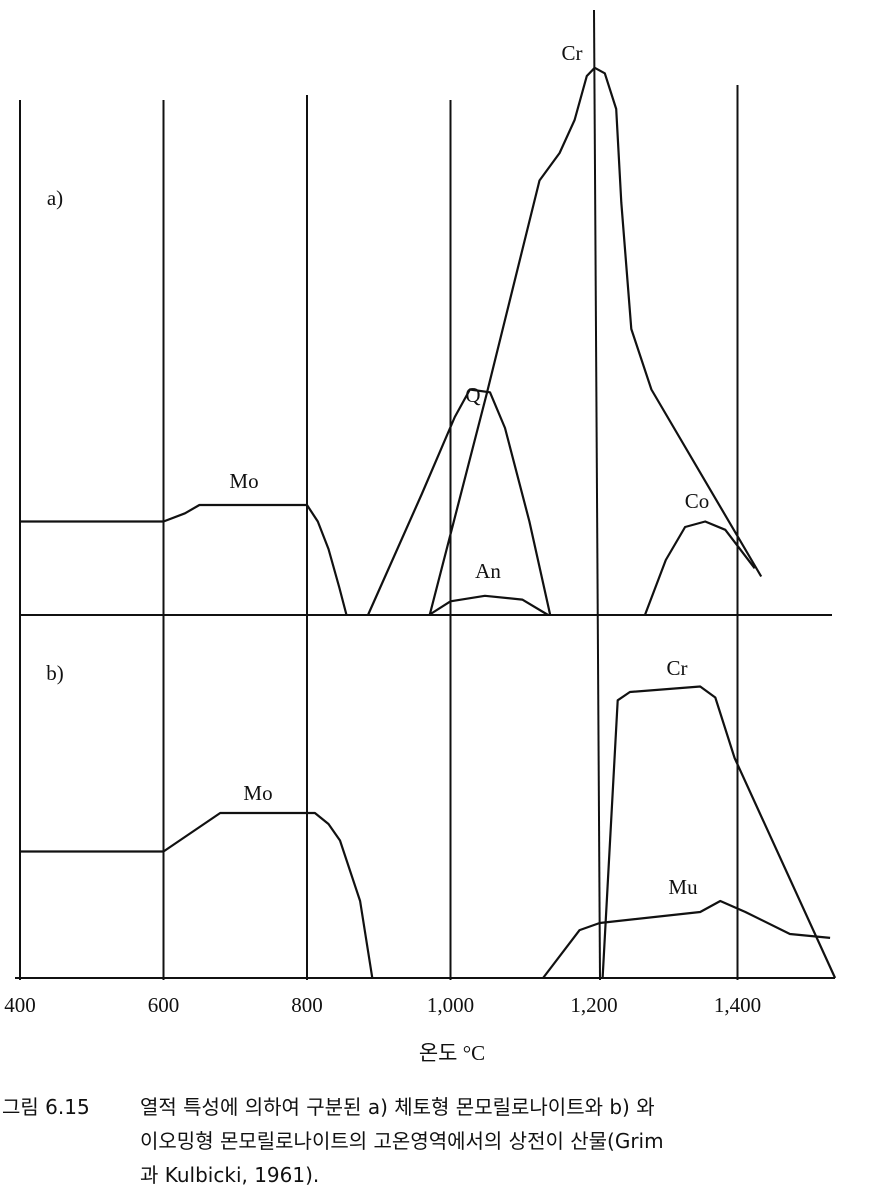 This screenshot has width=895, height=1195. Describe the element at coordinates (719, 832) in the screenshot. I see `curve-cr` at that location.